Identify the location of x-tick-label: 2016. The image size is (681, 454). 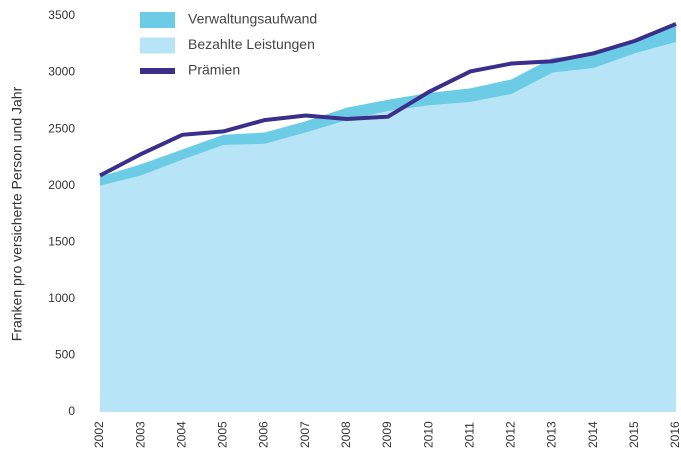
(674, 434).